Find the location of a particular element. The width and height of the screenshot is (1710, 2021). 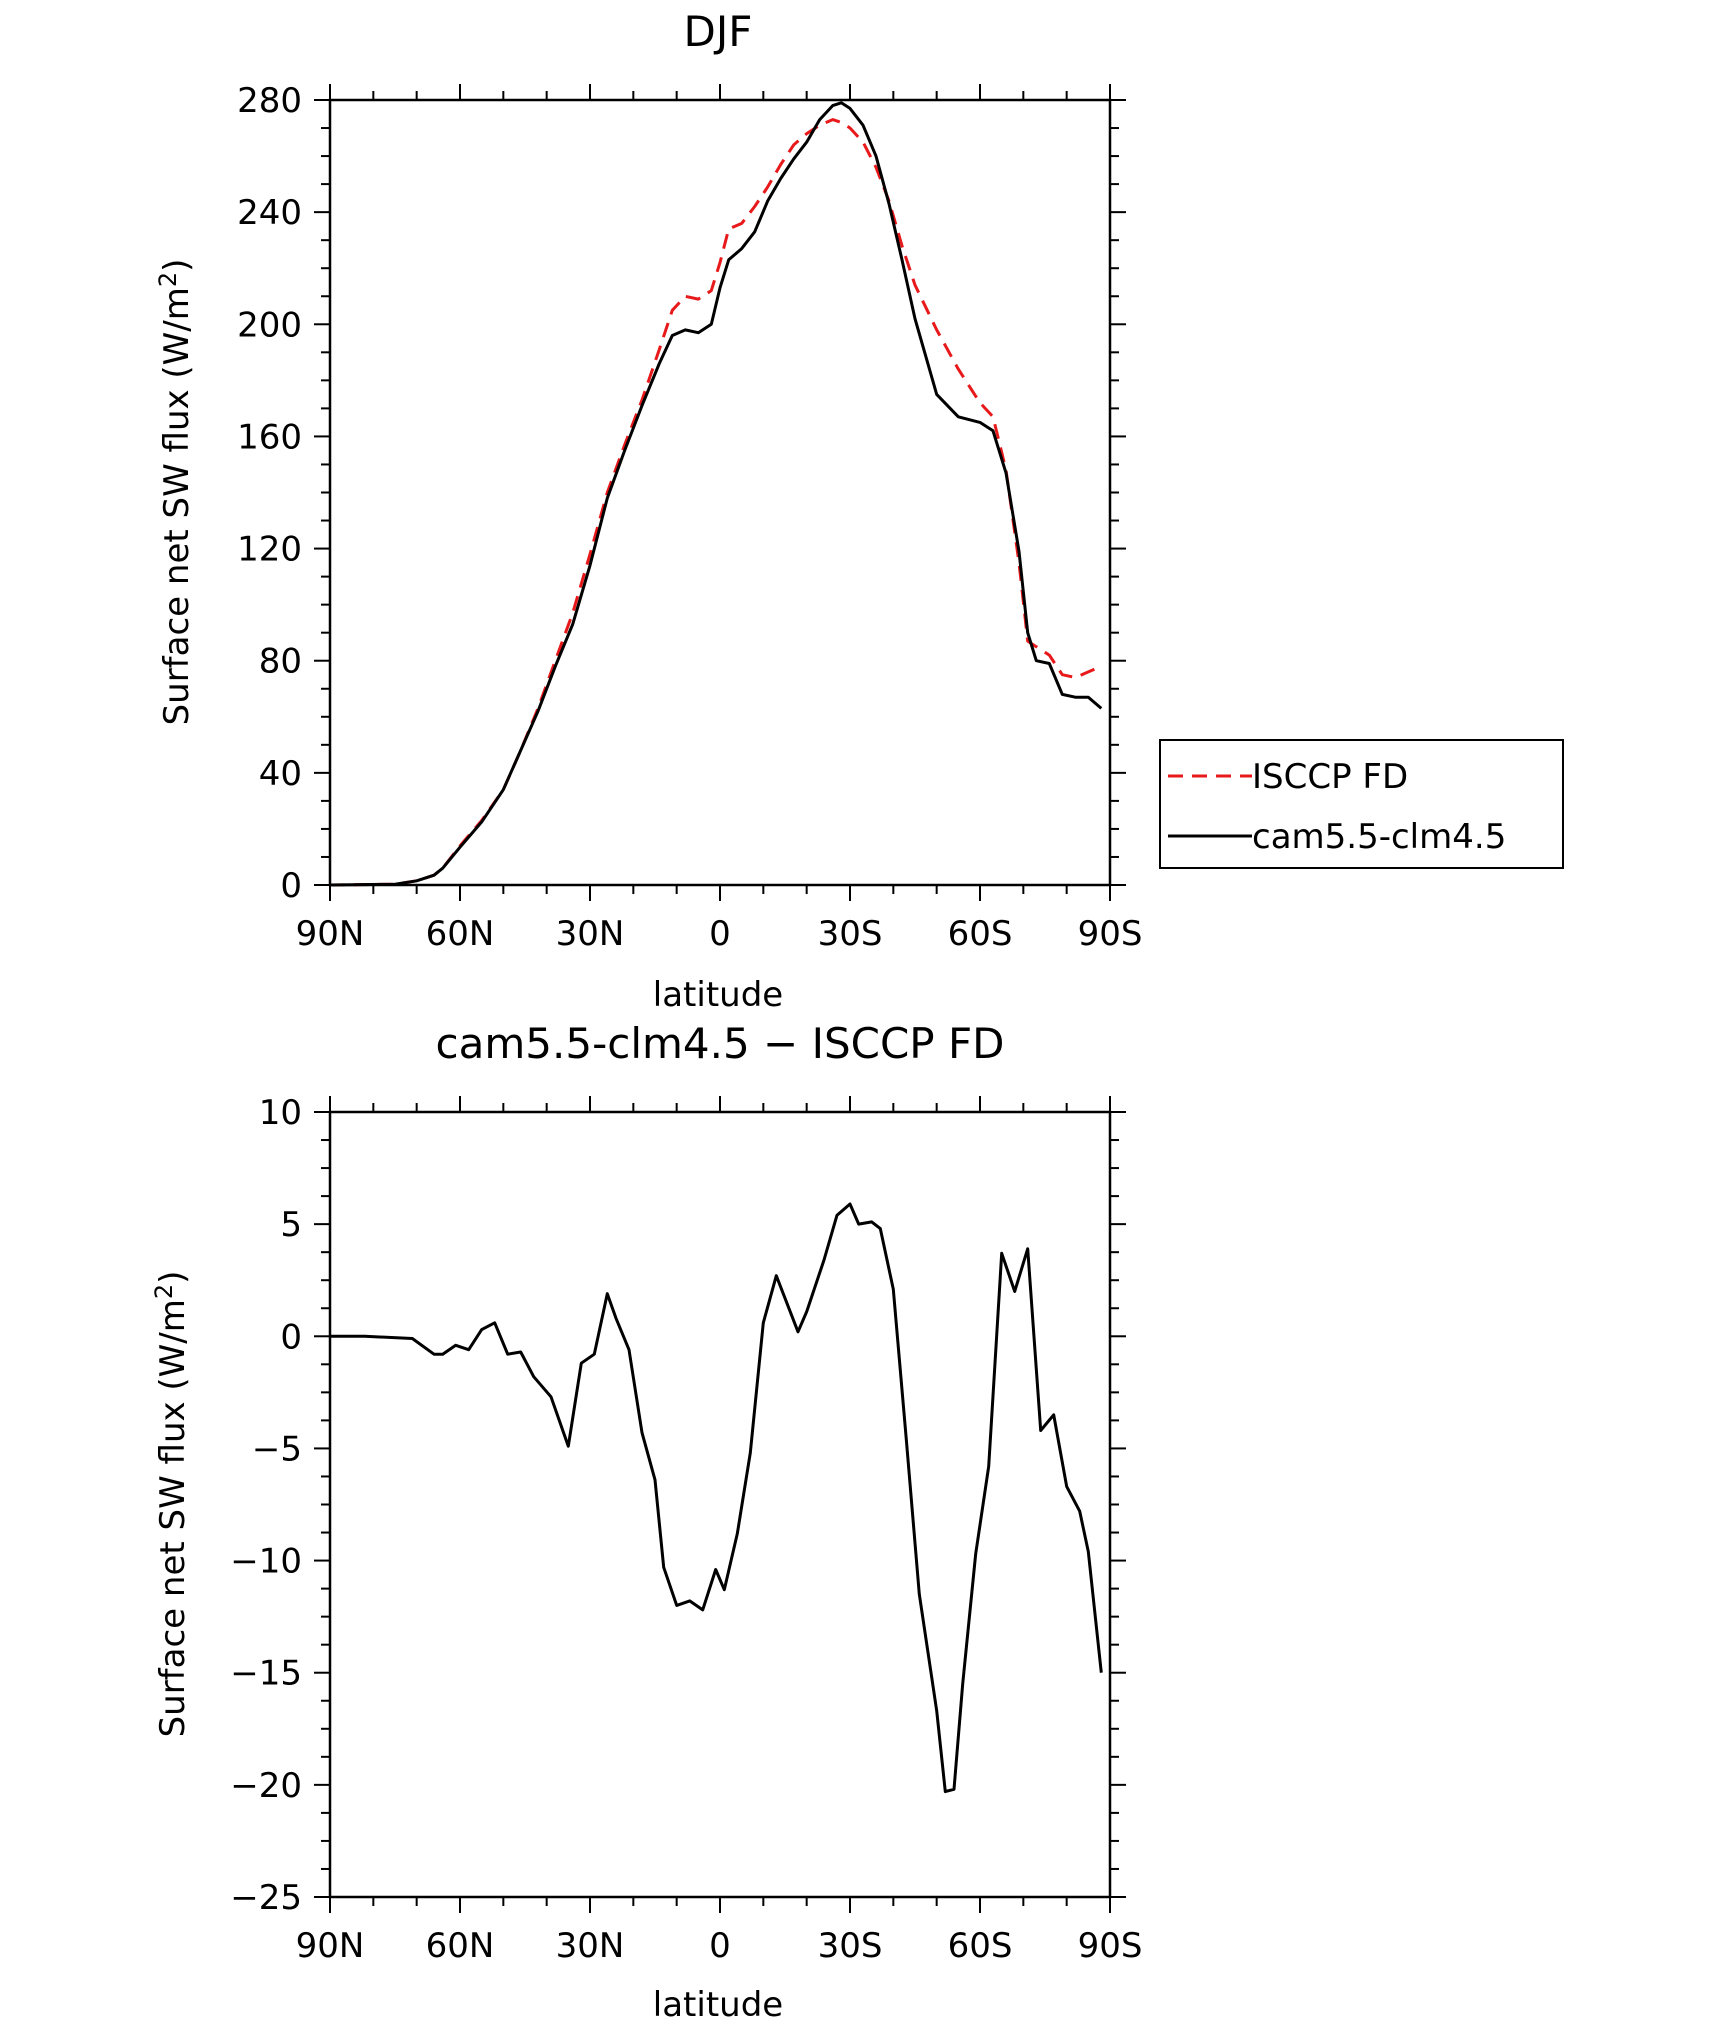

legend-label-cam: cam5.5-clm4.5 is located at coordinates (1379, 837).